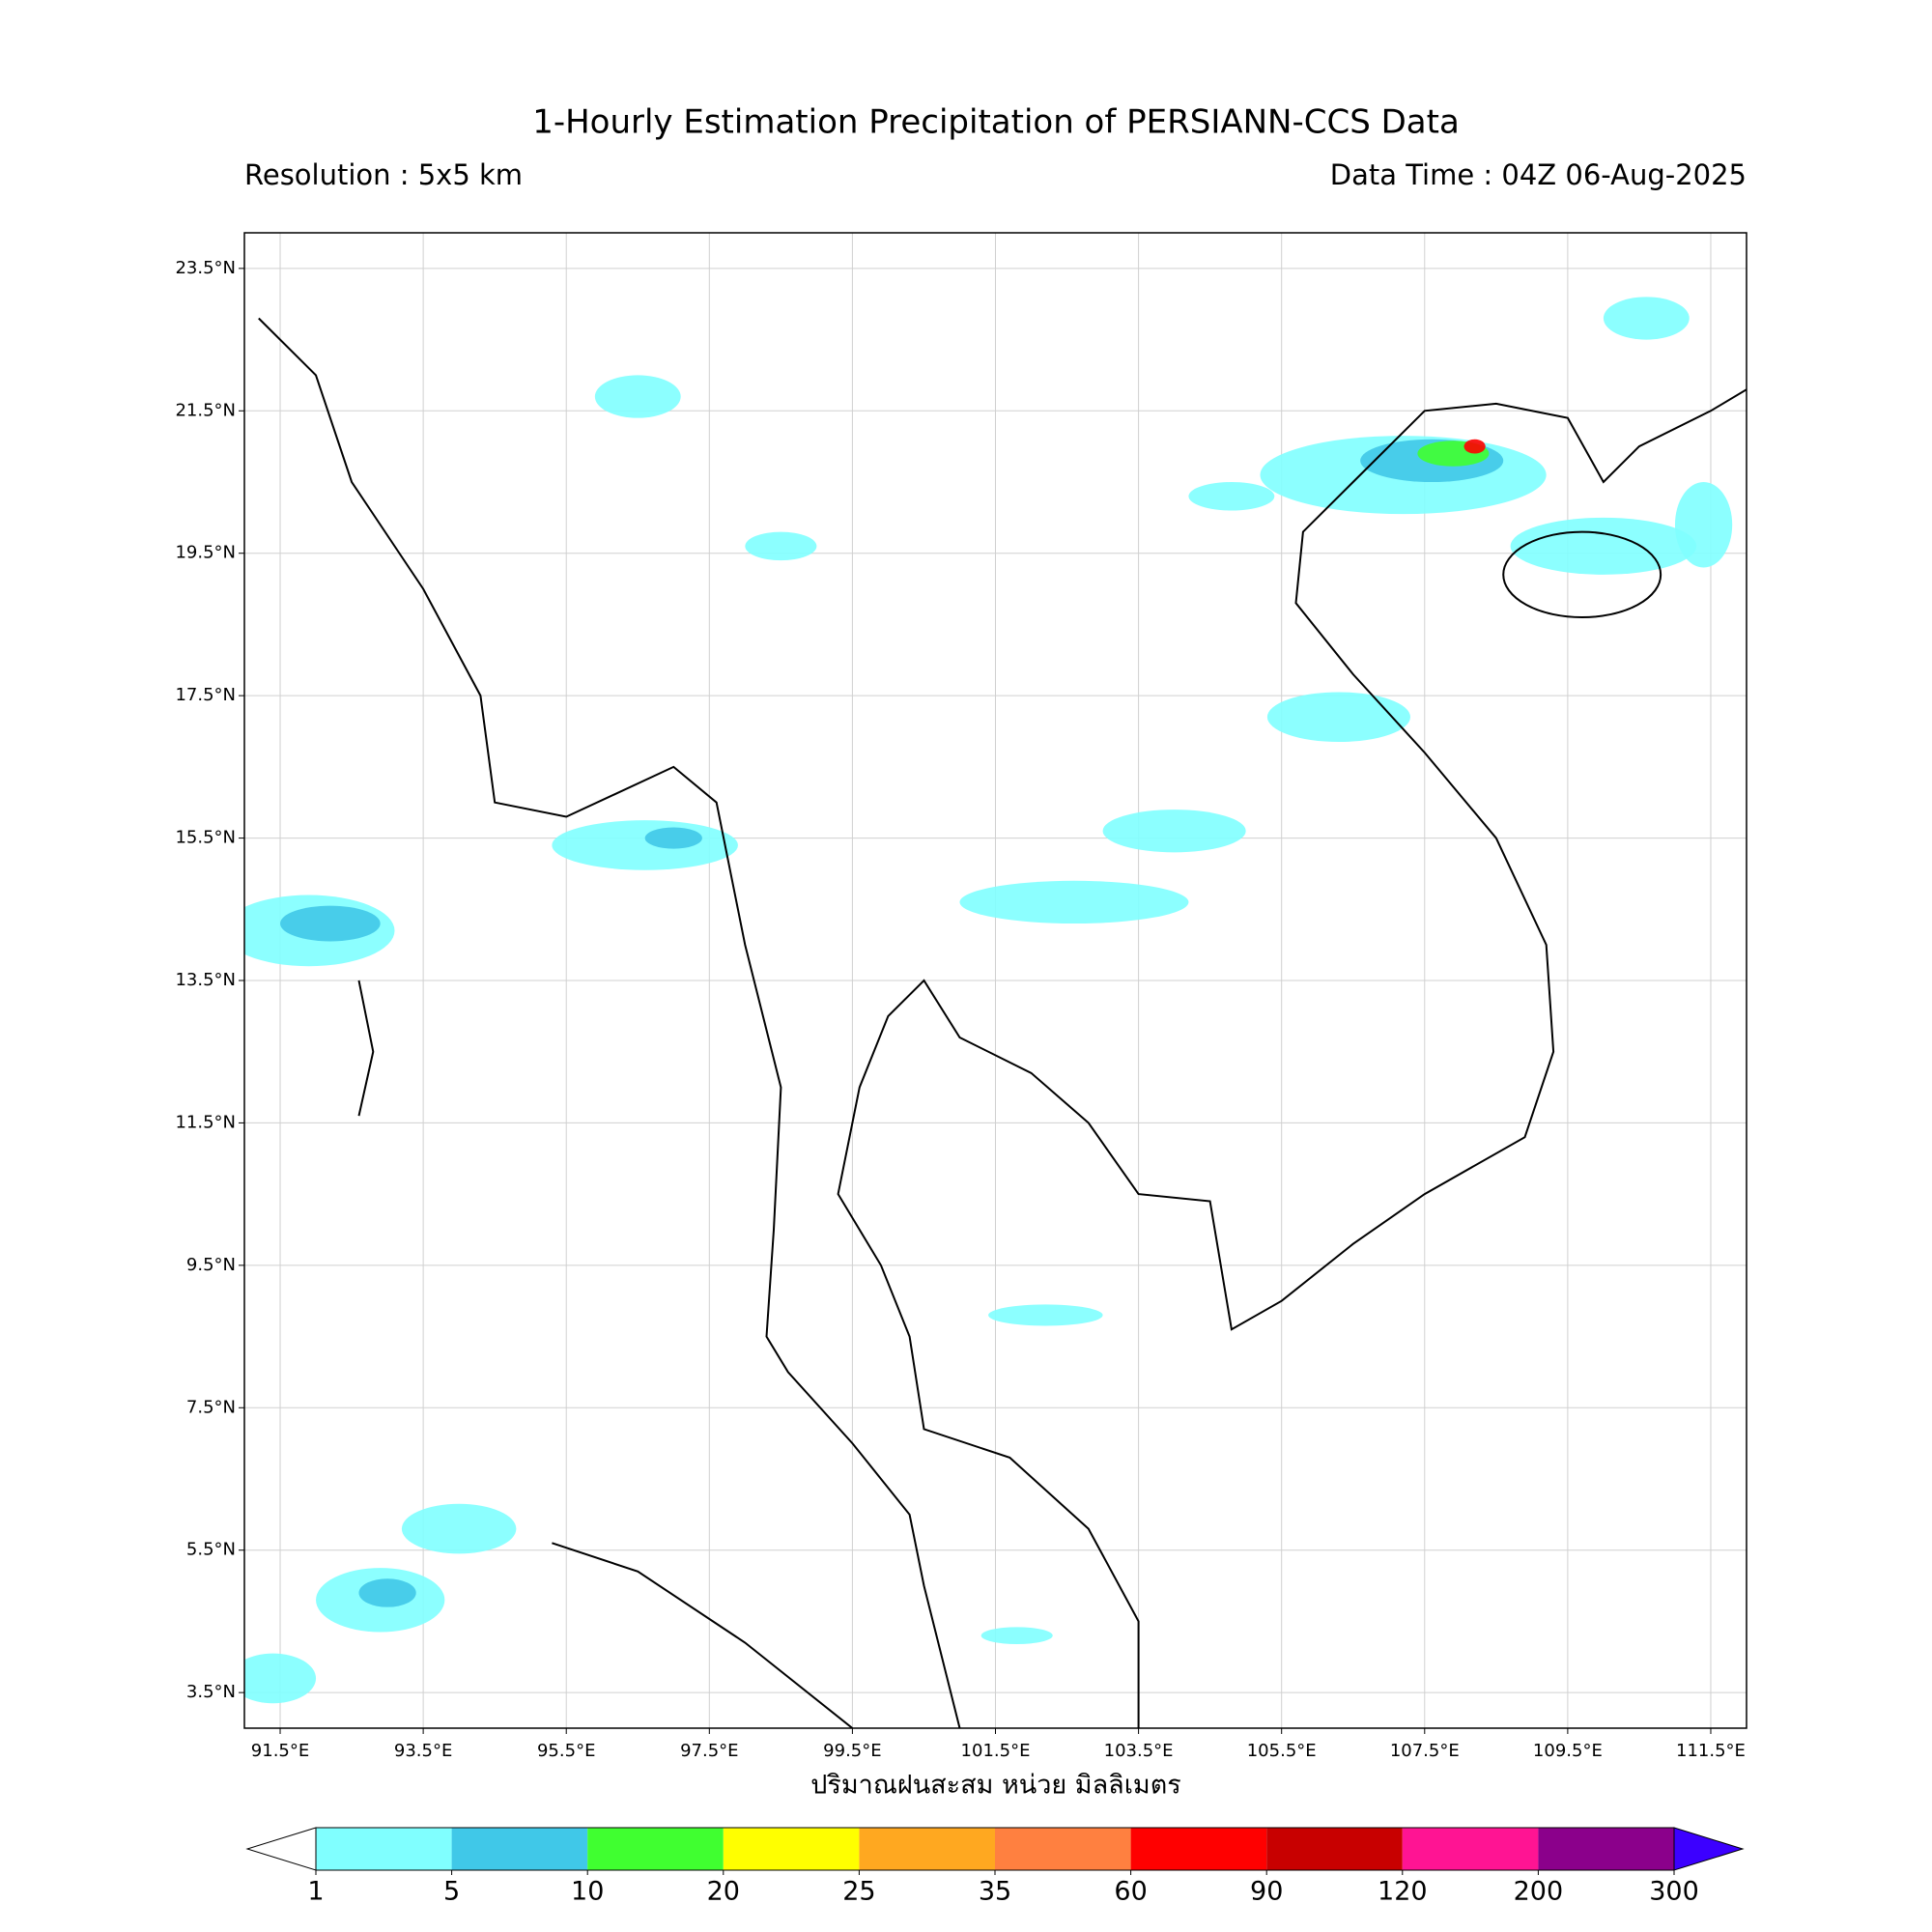 This screenshot has width=1932, height=1932. I want to click on colorbar-label: 60, so click(1130, 1892).